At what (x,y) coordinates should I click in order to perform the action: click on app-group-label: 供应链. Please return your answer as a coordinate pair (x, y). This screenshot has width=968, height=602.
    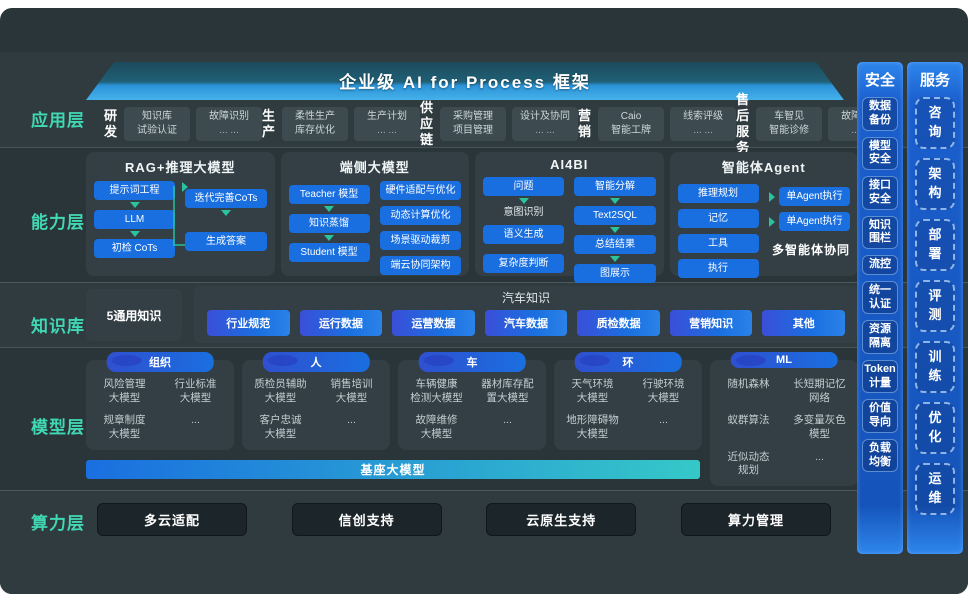
    Looking at the image, I should click on (427, 123).